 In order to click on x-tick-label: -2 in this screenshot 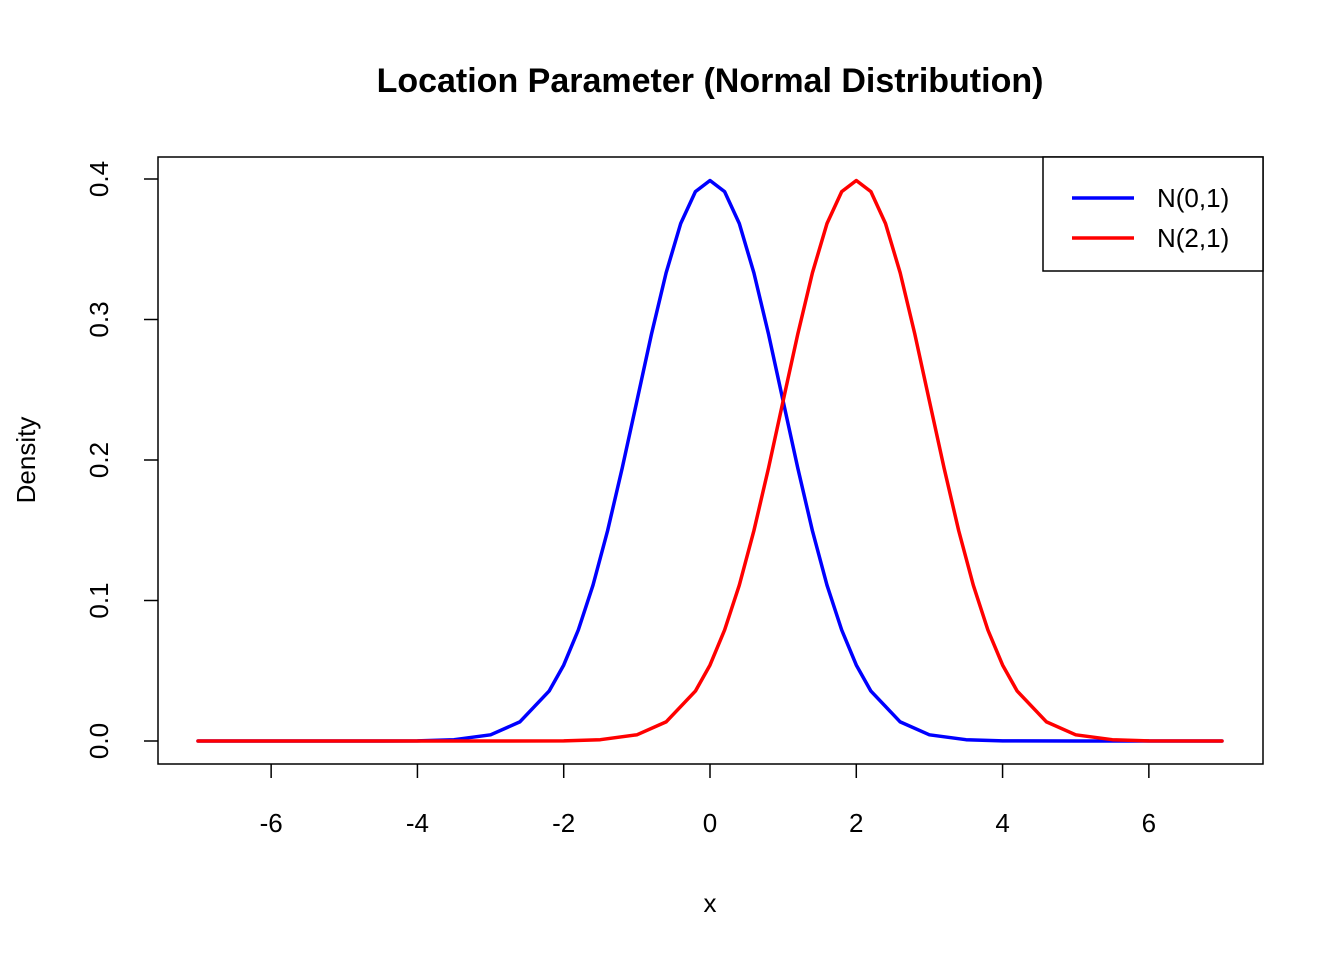, I will do `click(563, 823)`.